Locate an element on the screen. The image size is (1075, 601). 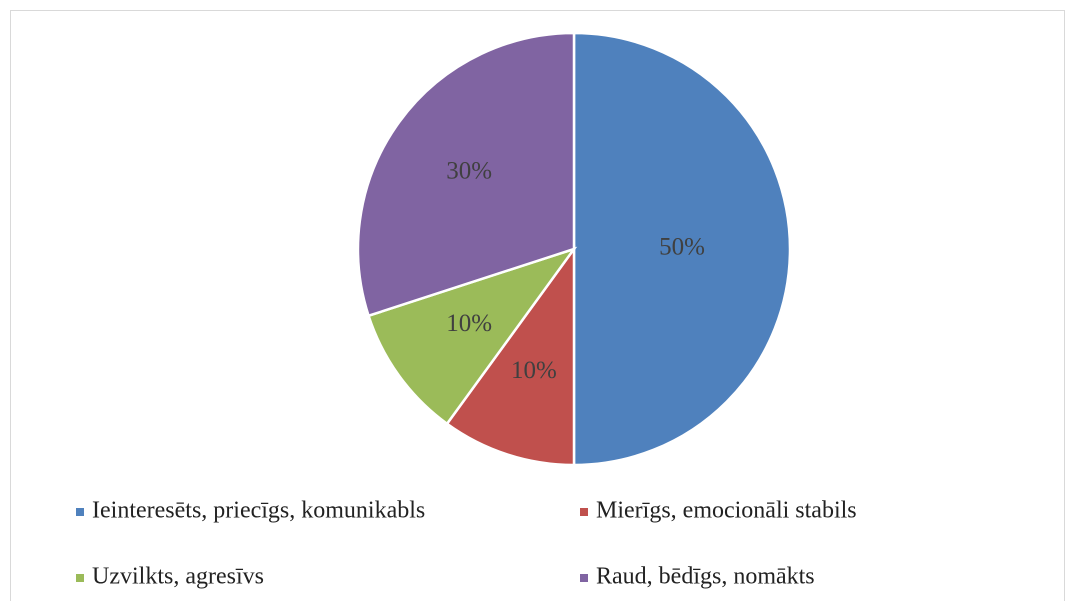
legend-label: Raud, bēdīgs, nomākts is located at coordinates (705, 577).